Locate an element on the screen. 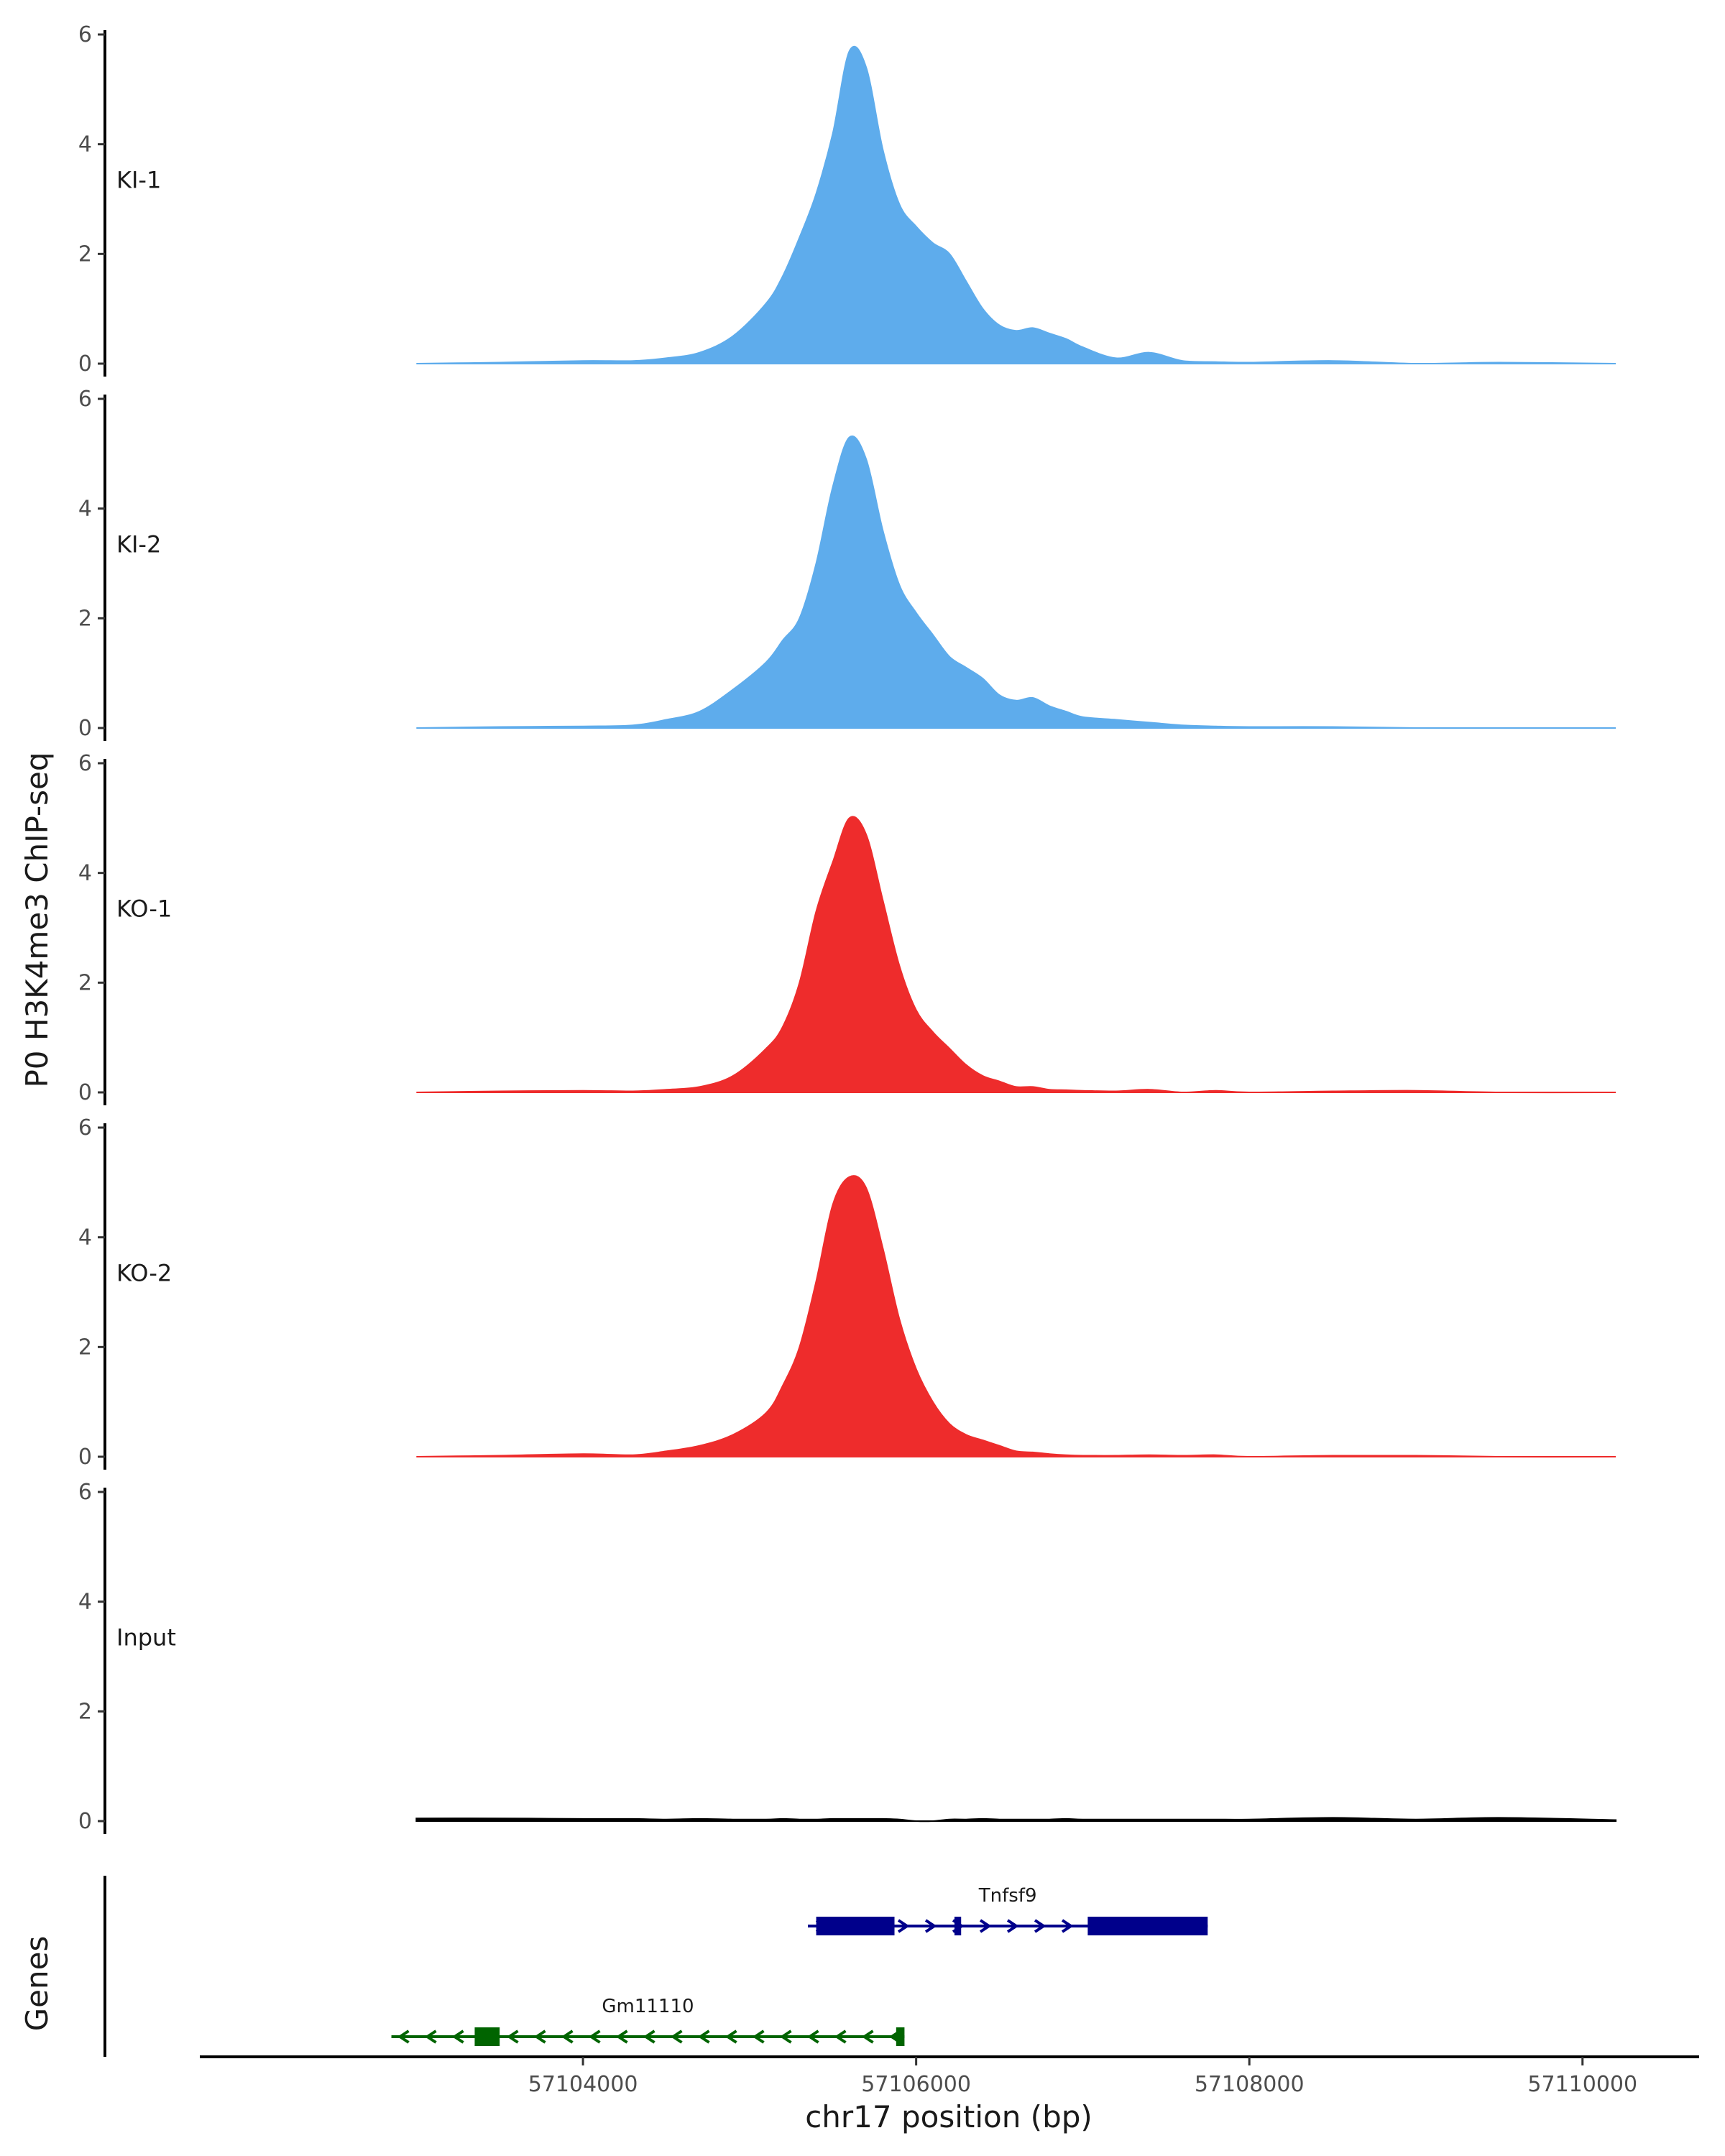 Image resolution: width=1725 pixels, height=2156 pixels. track-ki-2: 0 2 4 6 KI-2 is located at coordinates (847, 564).